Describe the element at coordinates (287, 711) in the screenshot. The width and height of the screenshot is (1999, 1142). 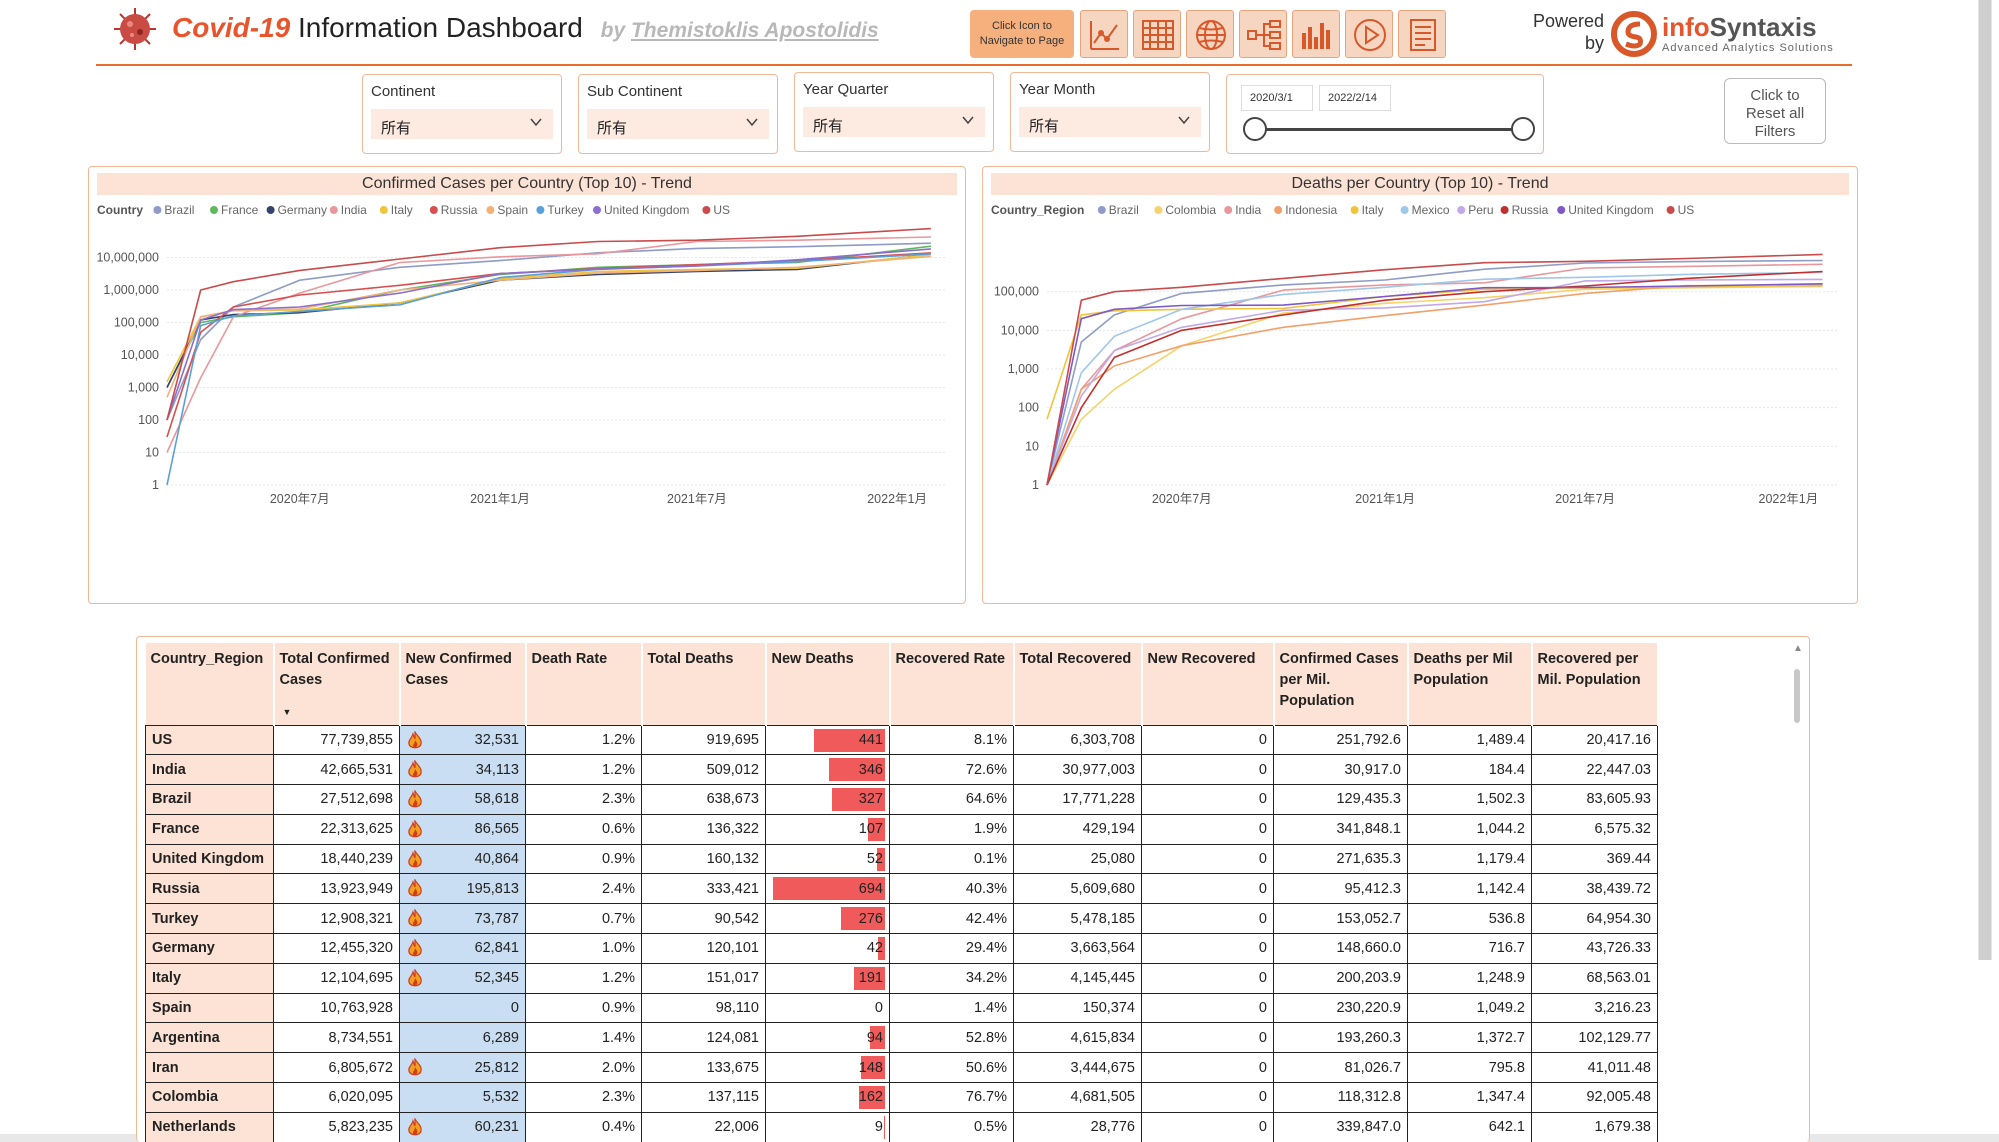
I see `sort-descending-icon: ▼` at that location.